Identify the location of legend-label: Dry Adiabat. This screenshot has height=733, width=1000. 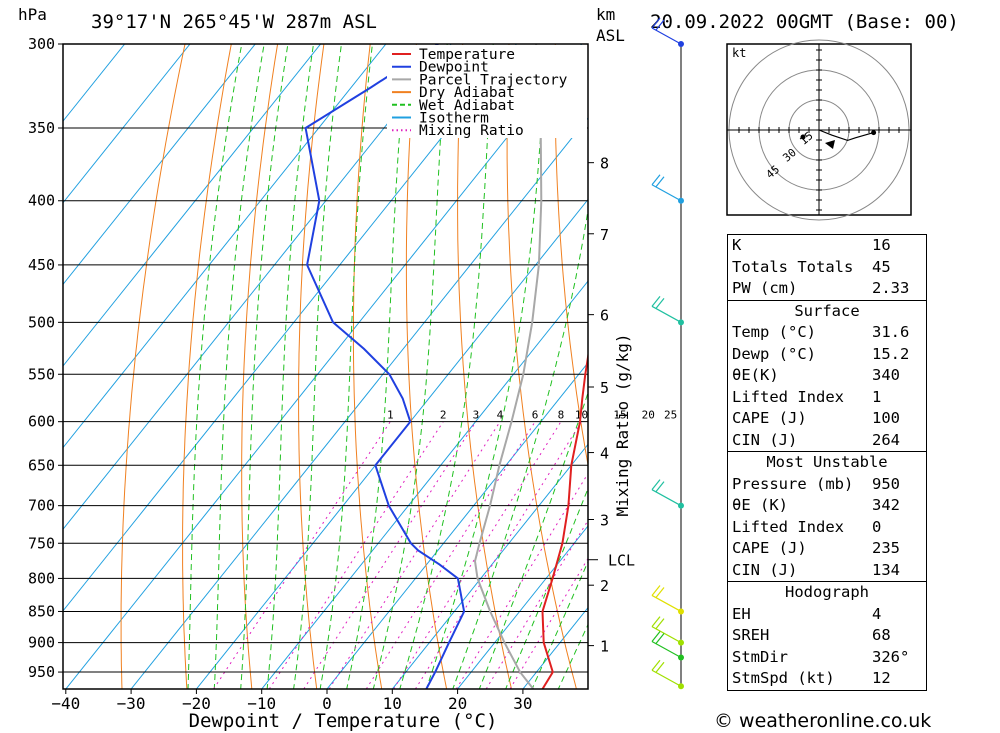
(467, 93).